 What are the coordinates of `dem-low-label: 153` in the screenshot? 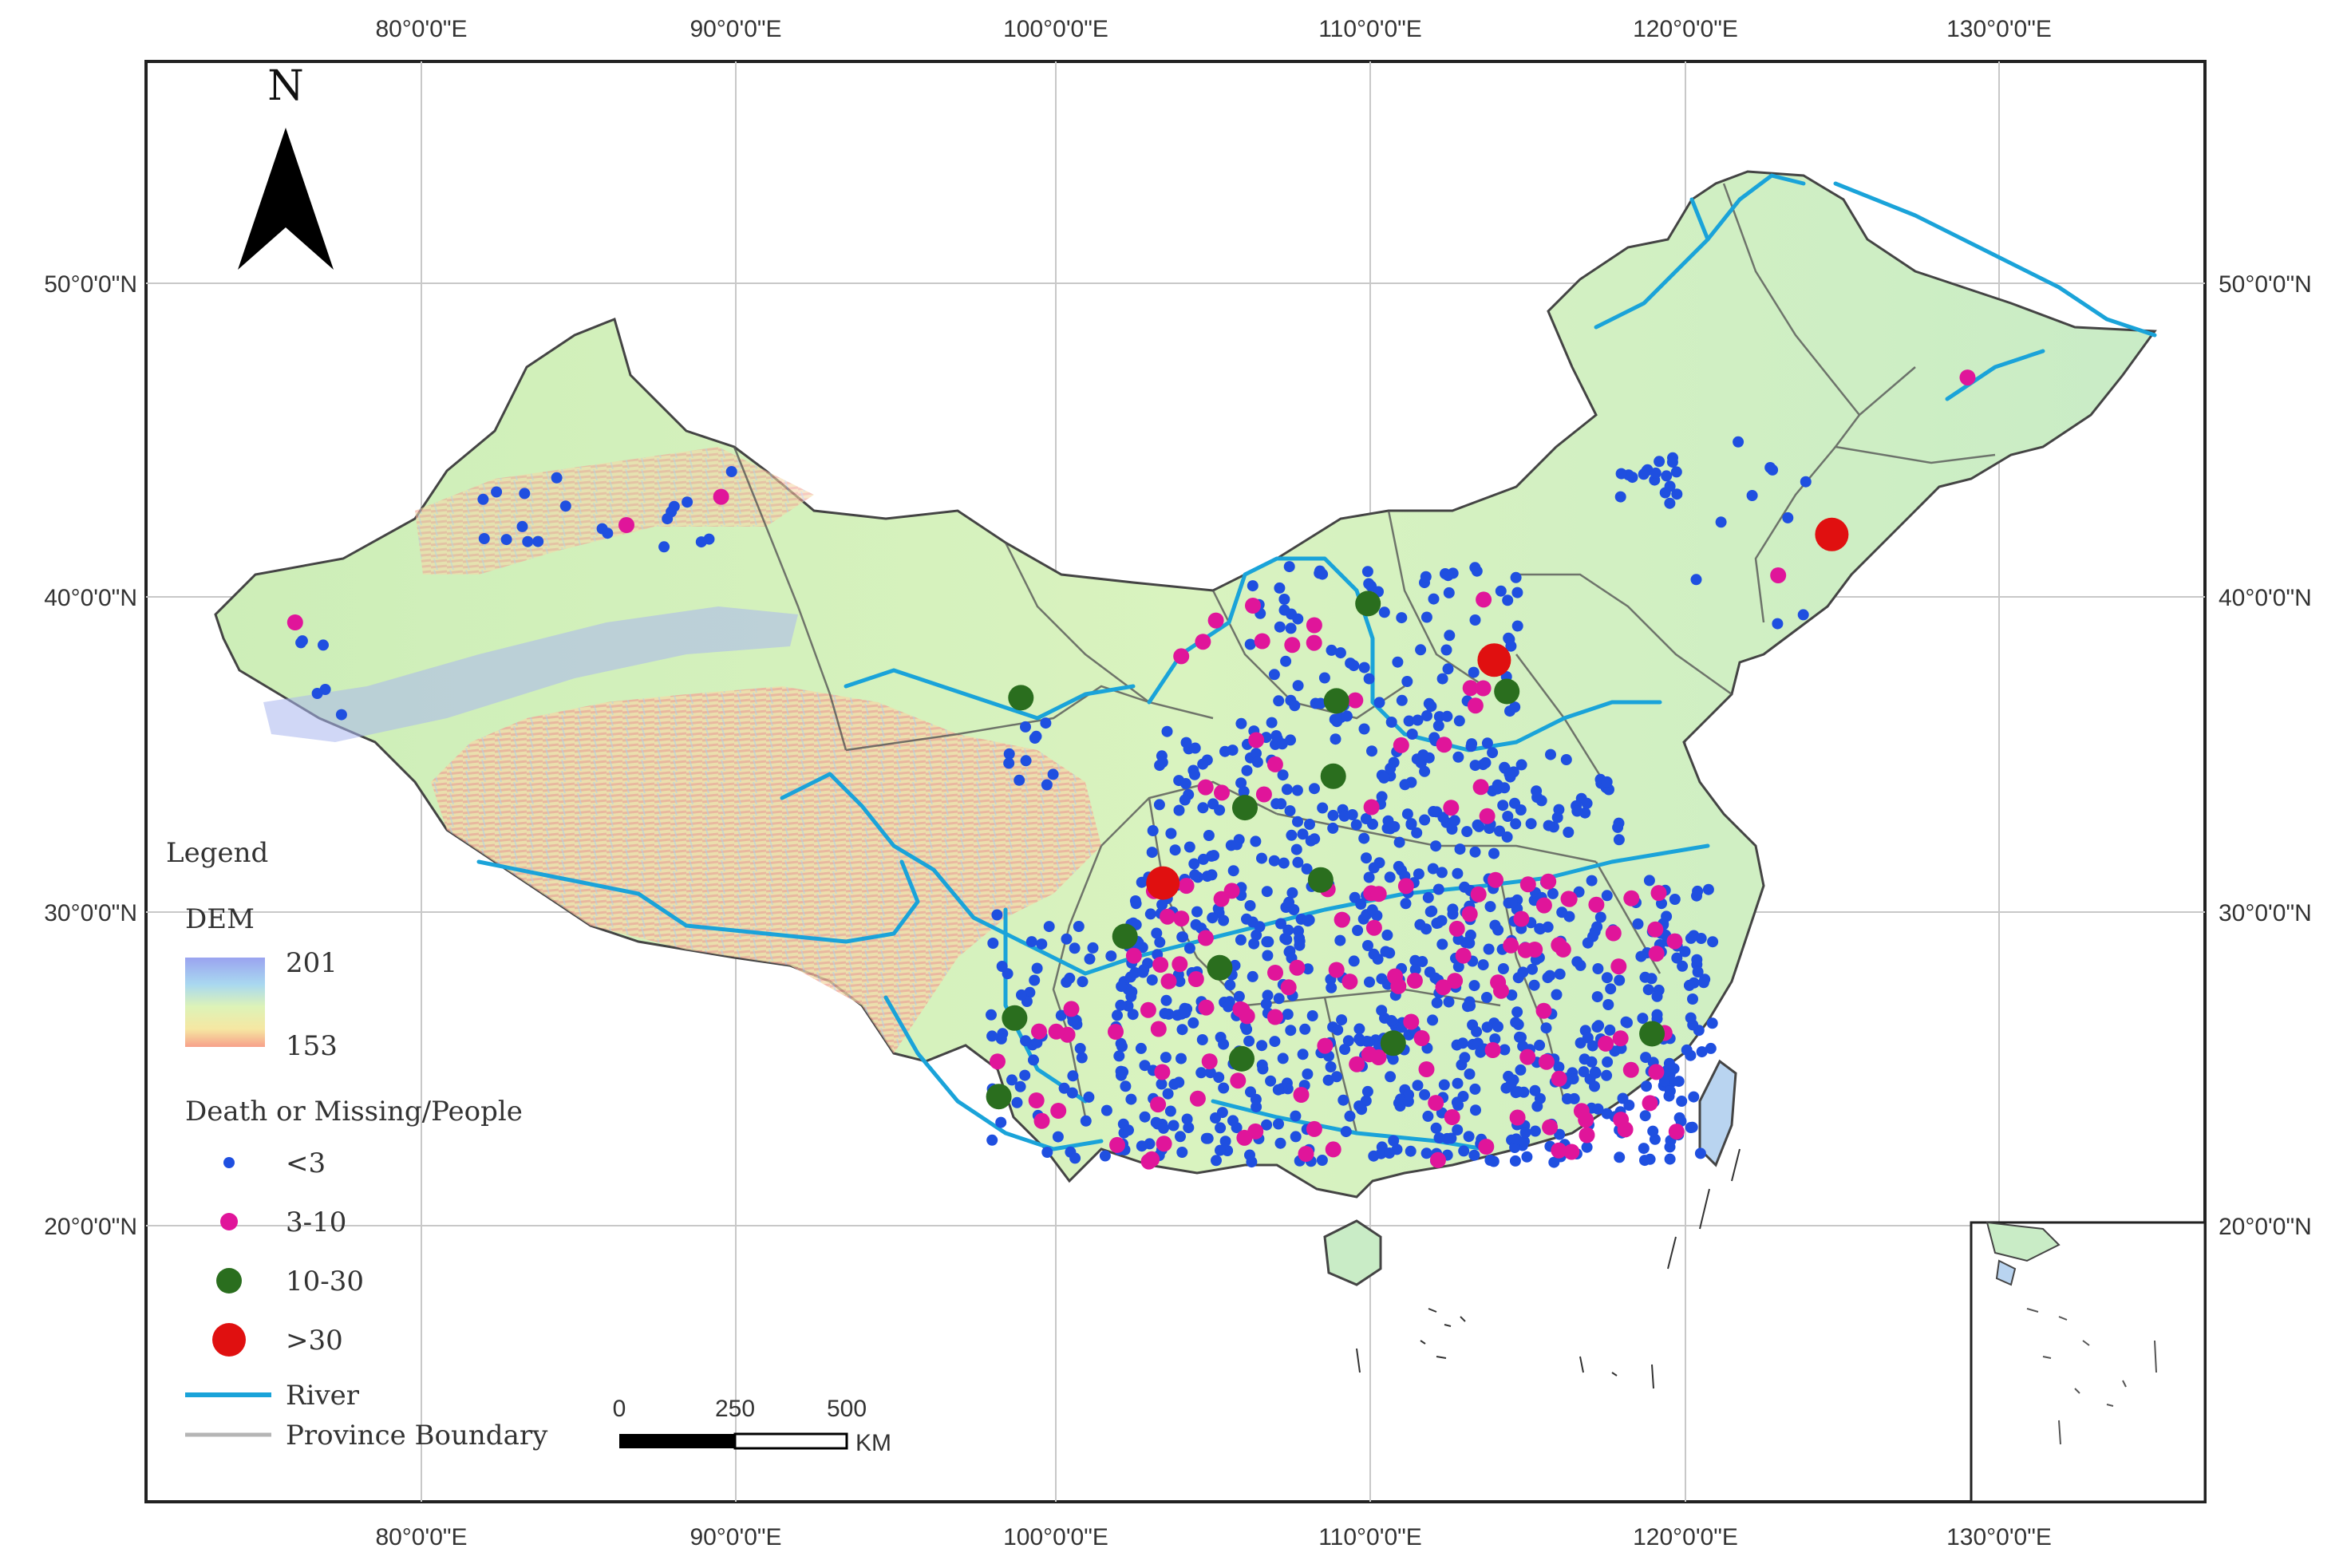 It's located at (312, 1046).